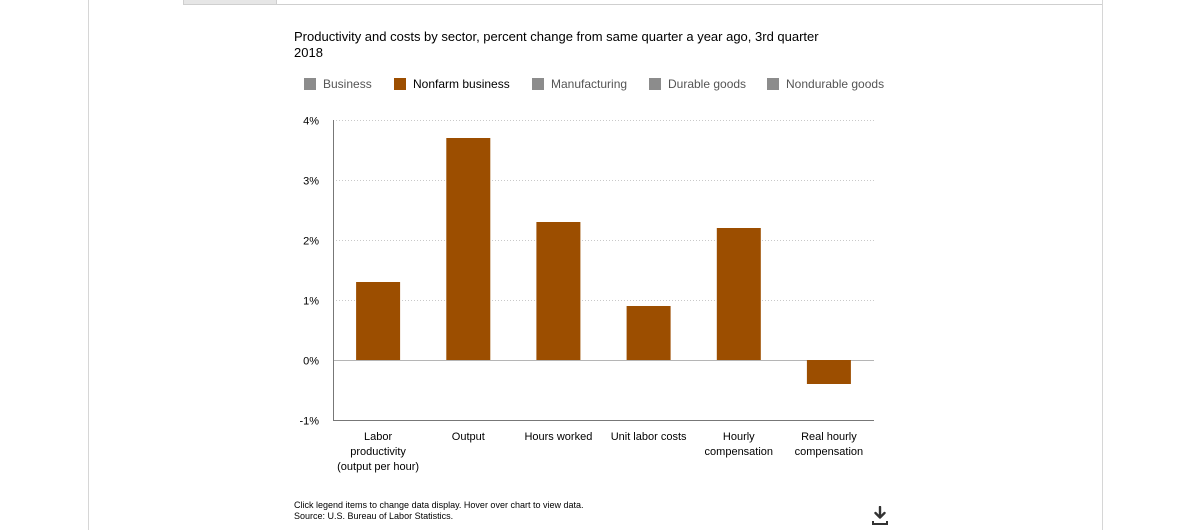  I want to click on y-tick-label: 3%, so click(311, 182).